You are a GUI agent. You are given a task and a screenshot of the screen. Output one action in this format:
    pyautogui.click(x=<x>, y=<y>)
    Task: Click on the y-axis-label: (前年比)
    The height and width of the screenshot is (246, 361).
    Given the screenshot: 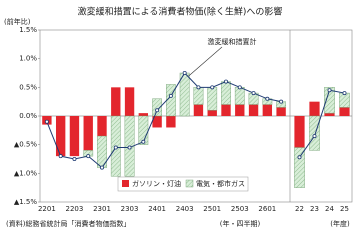 What is the action you would take?
    pyautogui.click(x=17, y=21)
    